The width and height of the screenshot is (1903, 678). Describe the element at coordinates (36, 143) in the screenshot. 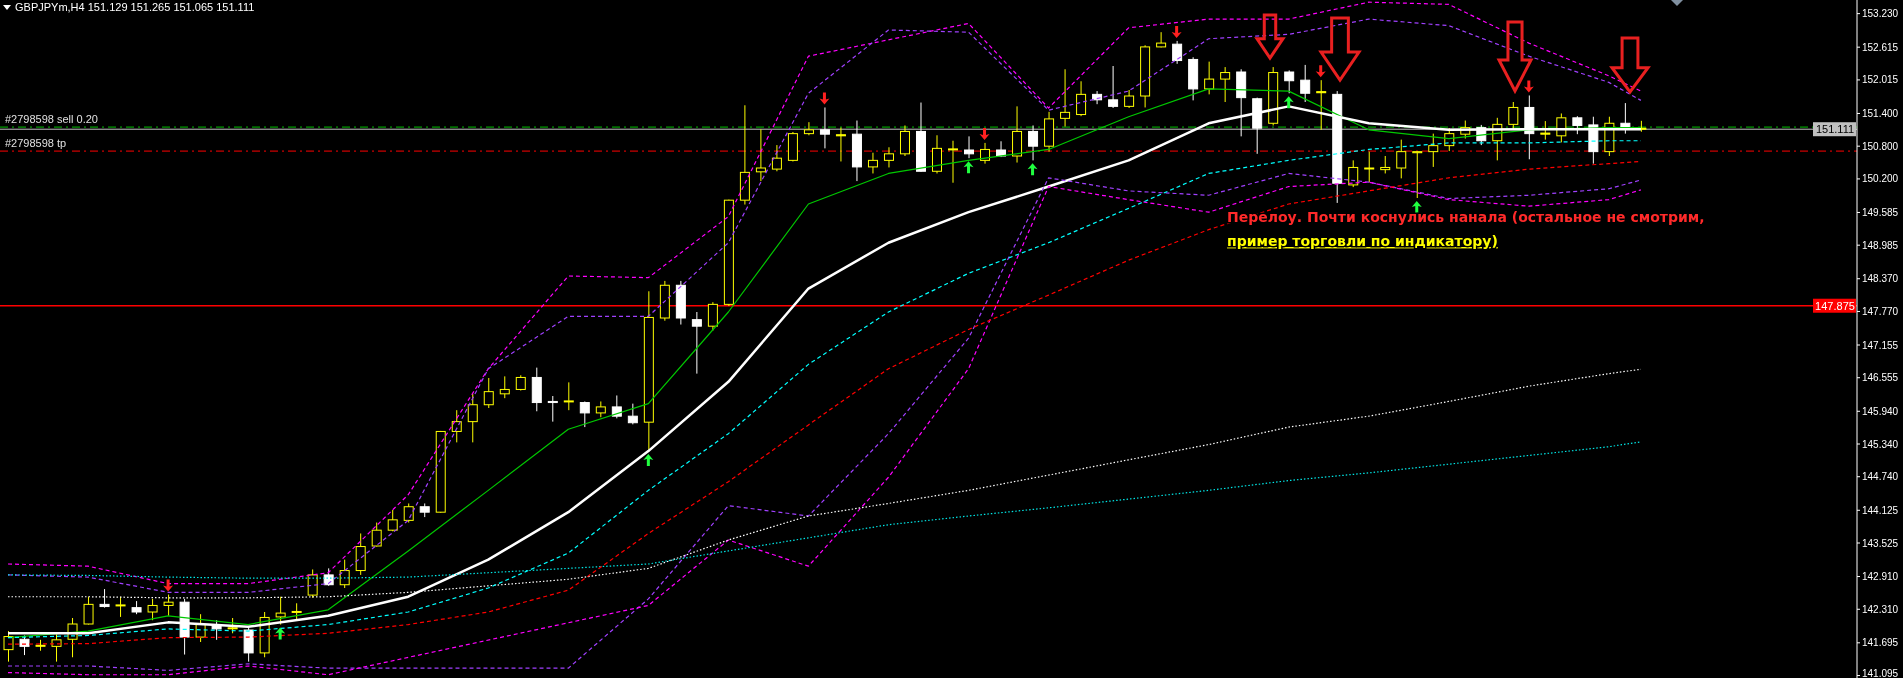

I see `ref-line-label: #2798598 tp` at that location.